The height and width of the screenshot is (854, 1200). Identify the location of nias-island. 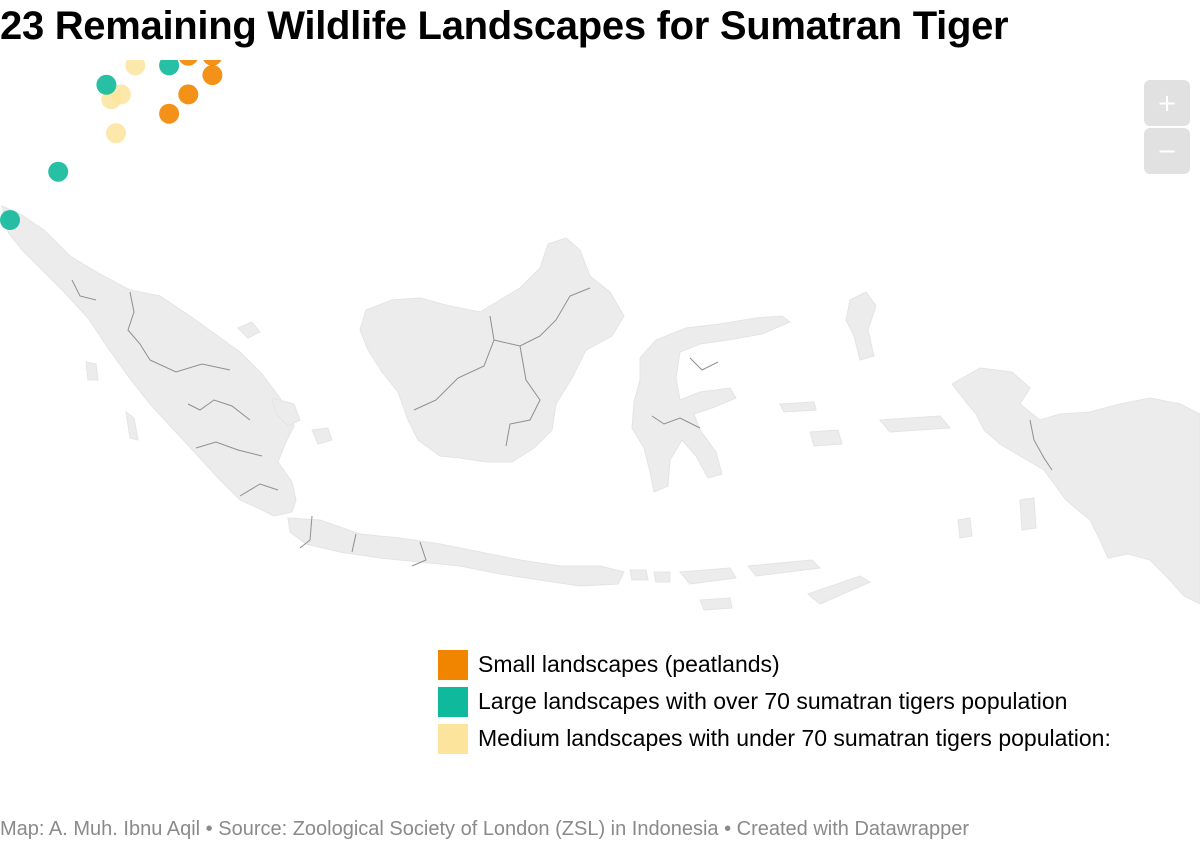
(92, 371).